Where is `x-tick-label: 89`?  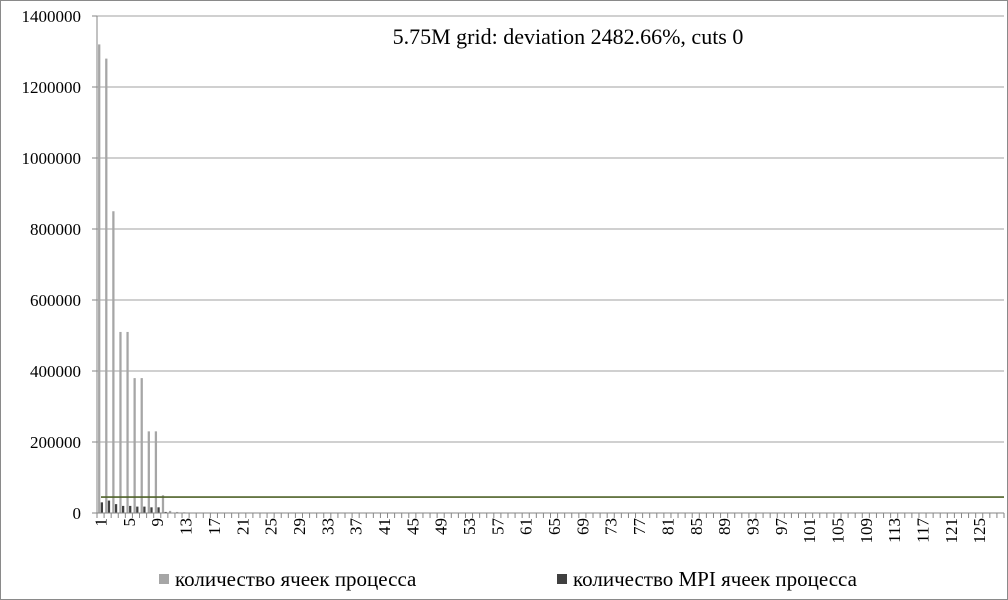 x-tick-label: 89 is located at coordinates (724, 526).